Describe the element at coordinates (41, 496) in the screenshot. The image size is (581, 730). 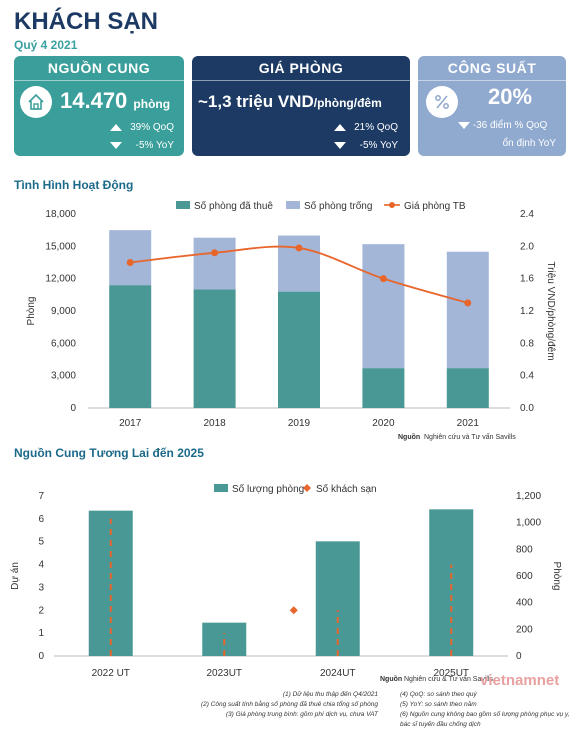
I see `y-tick-label: 7` at that location.